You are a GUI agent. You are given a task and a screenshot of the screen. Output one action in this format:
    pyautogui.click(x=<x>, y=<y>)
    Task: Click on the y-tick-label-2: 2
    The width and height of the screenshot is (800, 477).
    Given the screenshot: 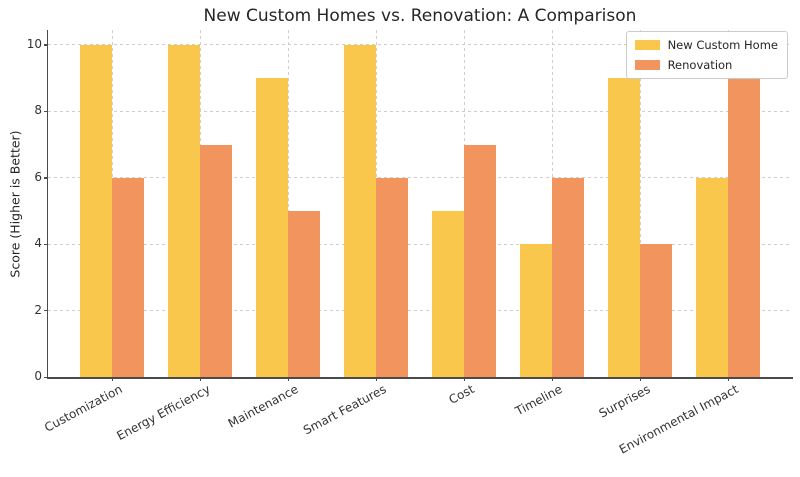 What is the action you would take?
    pyautogui.click(x=38, y=309)
    